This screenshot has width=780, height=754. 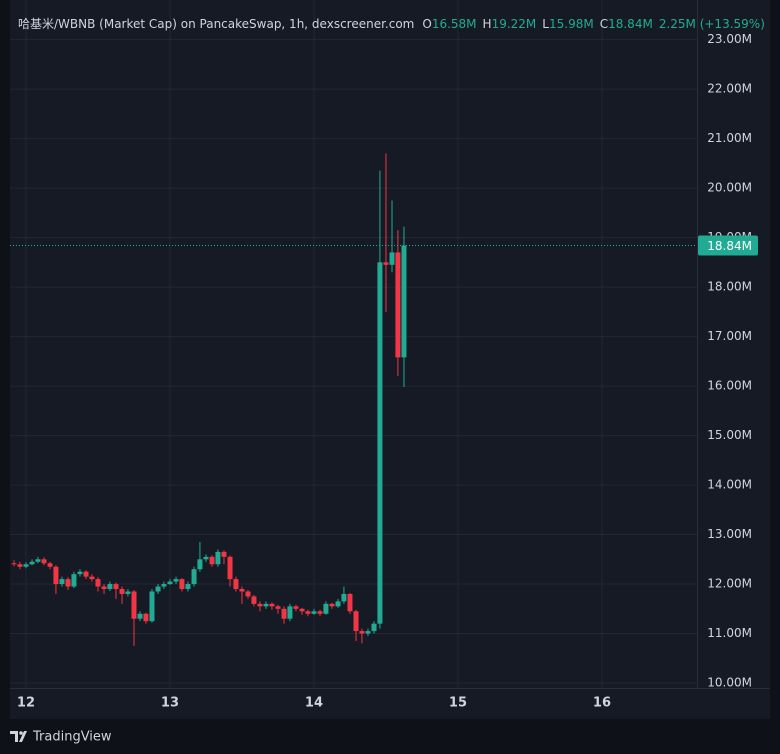 What do you see at coordinates (454, 24) in the screenshot?
I see `ohlc-value: 16.58M` at bounding box center [454, 24].